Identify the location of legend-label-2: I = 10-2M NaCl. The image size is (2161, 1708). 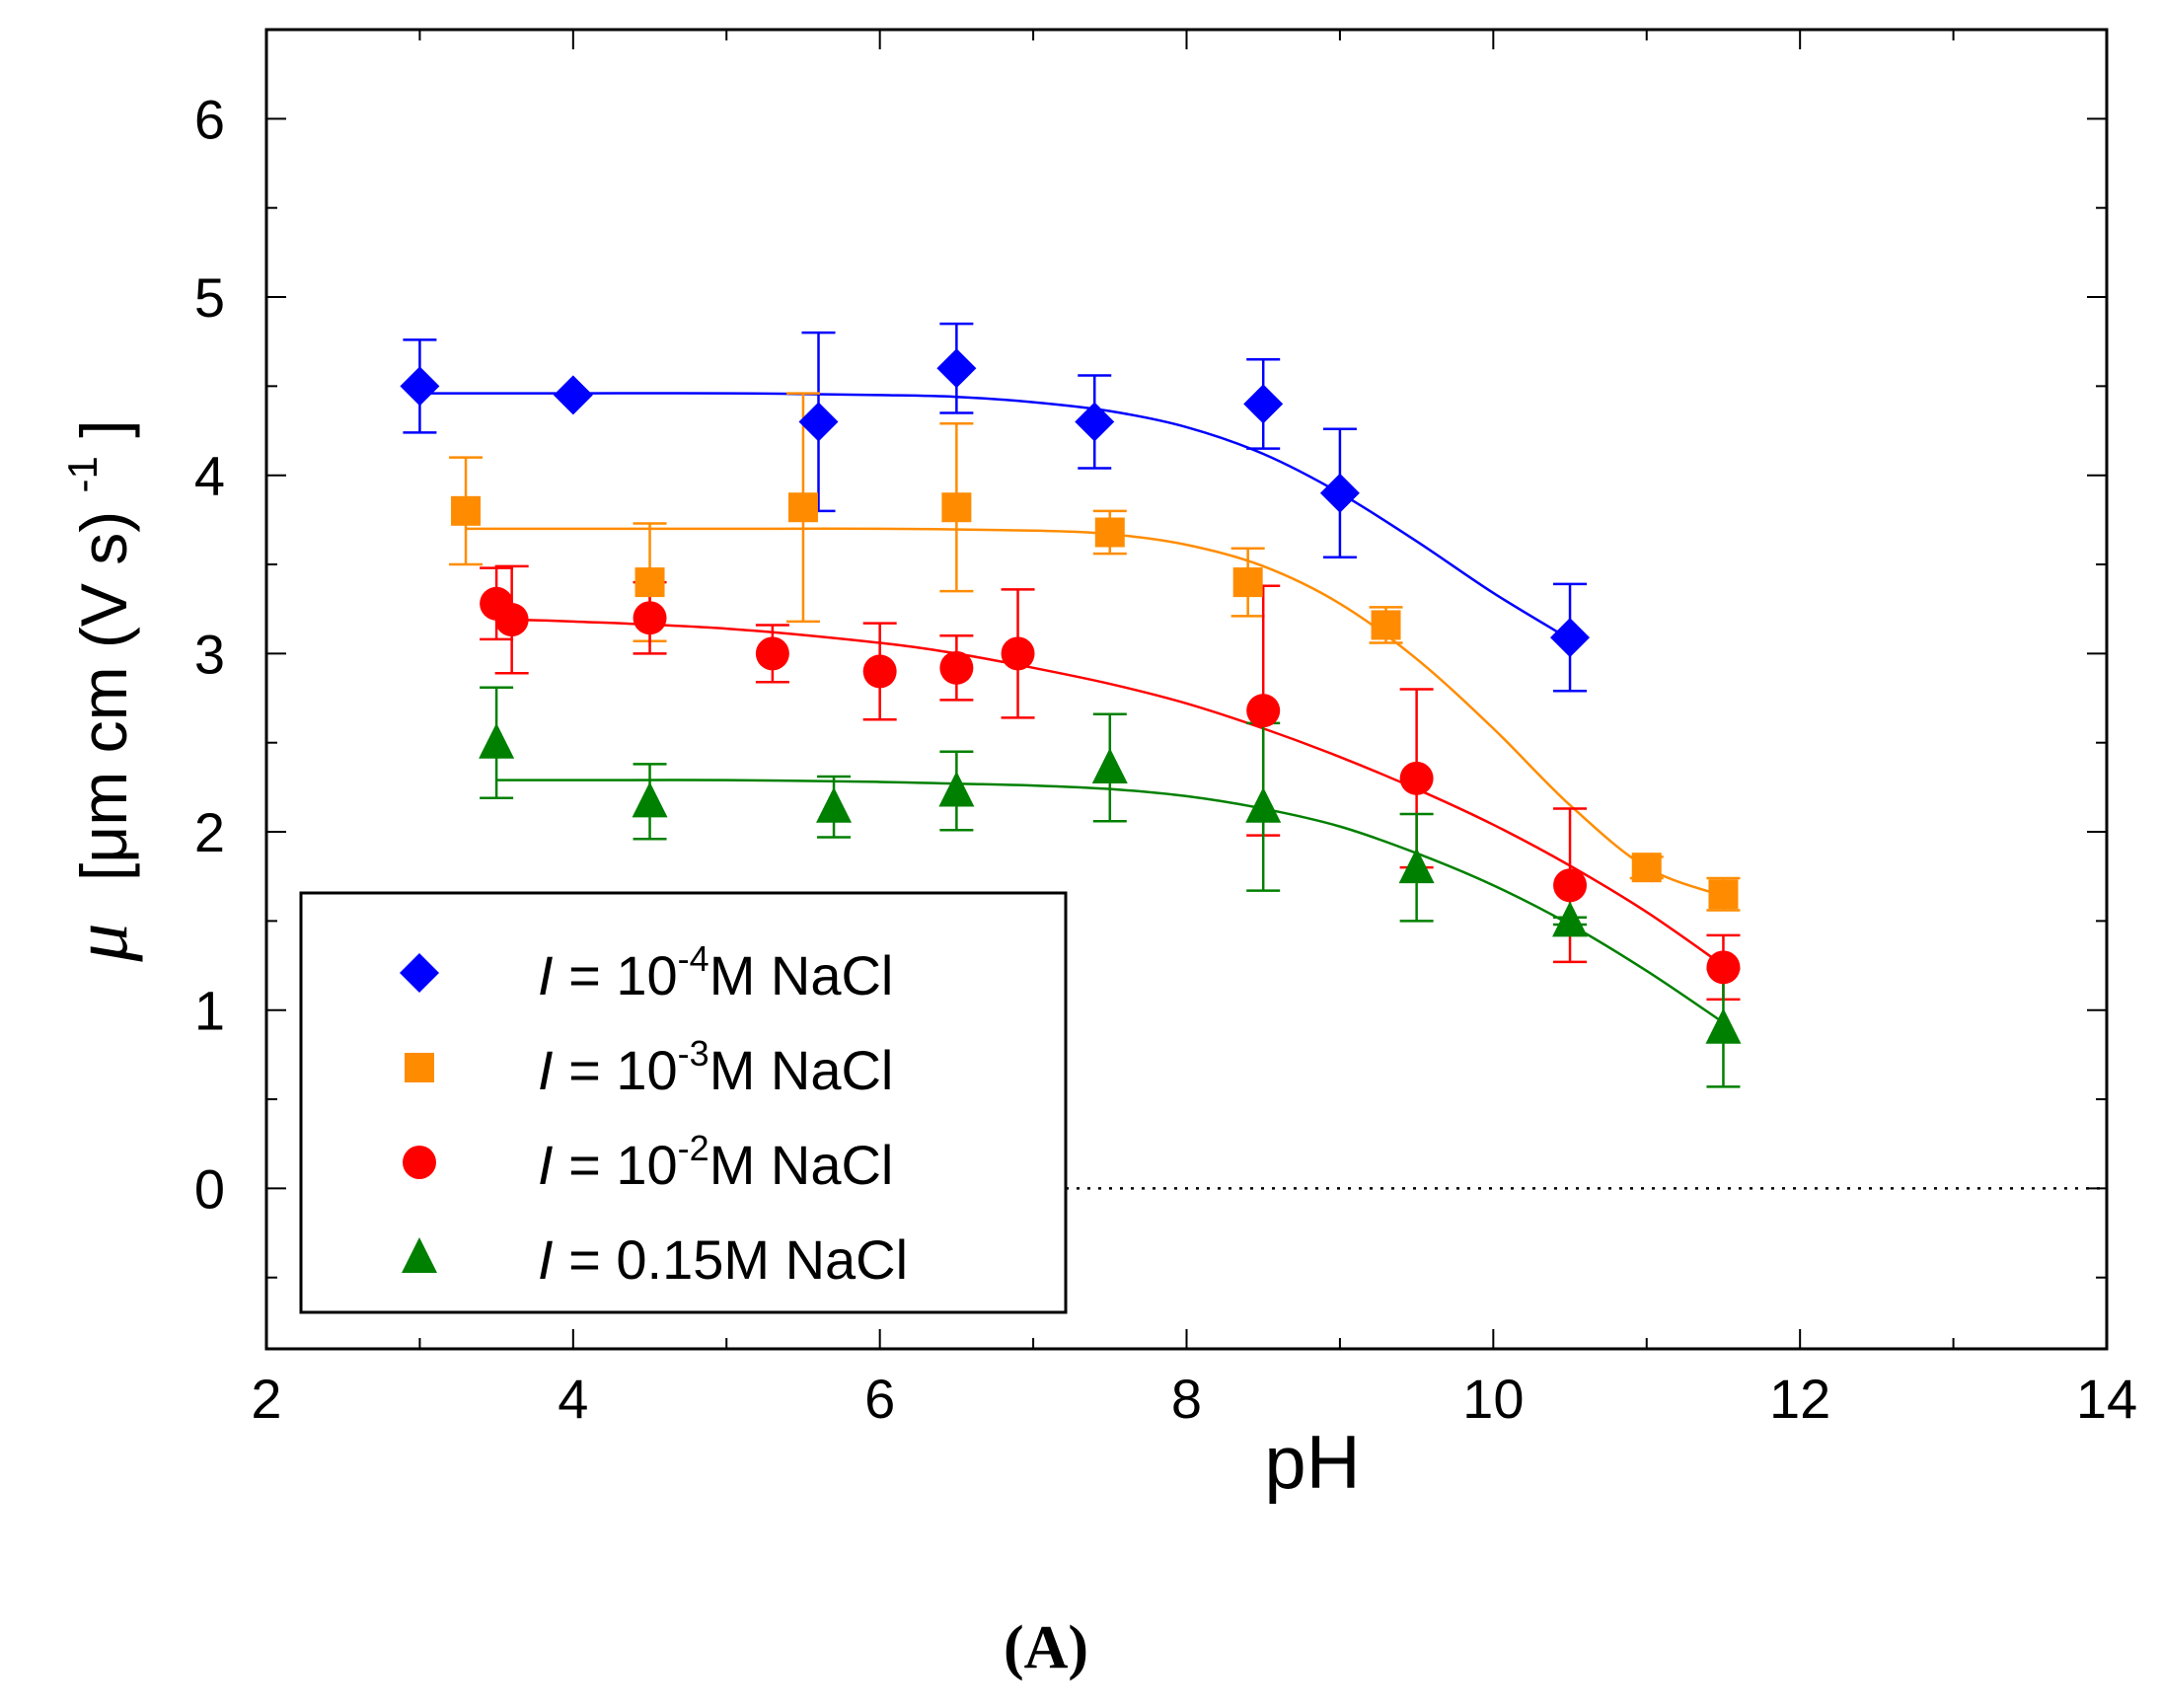
(715, 1162).